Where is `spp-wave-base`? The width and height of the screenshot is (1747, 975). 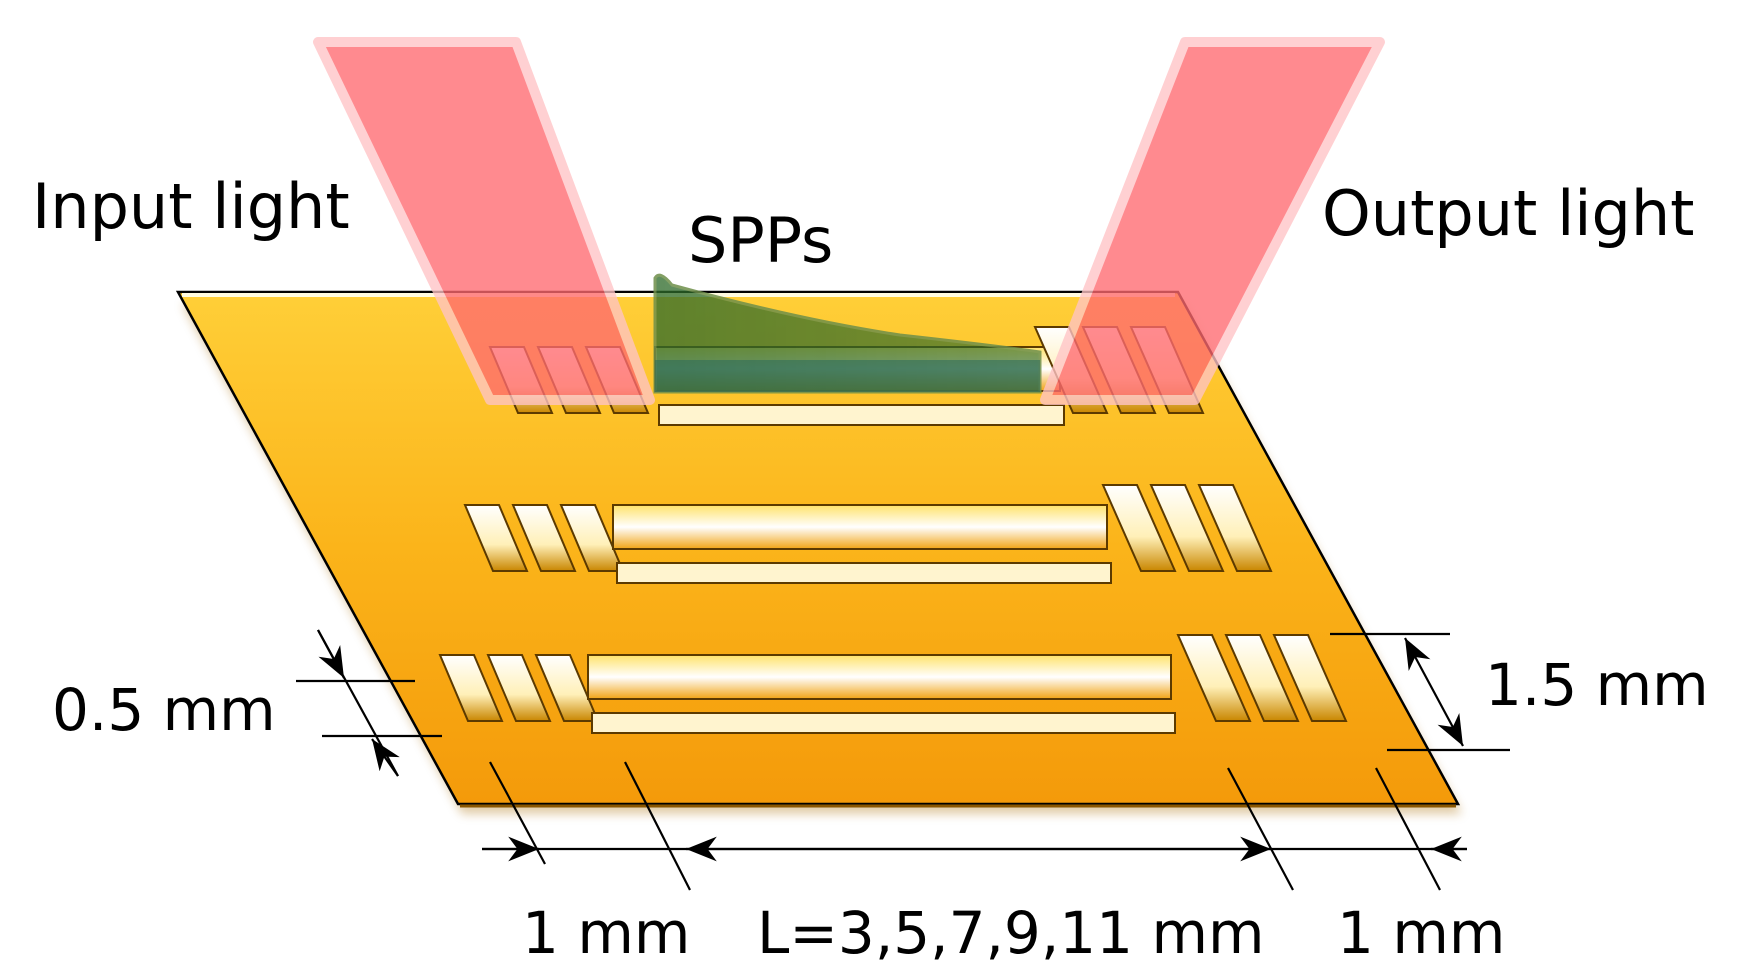
spp-wave-base is located at coordinates (847, 376).